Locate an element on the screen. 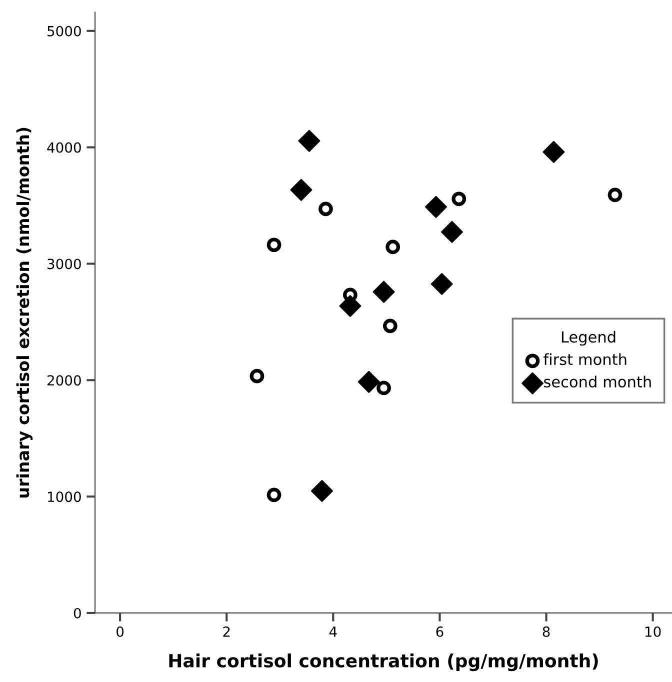 The image size is (672, 682). x-tick-label: 0 is located at coordinates (120, 631).